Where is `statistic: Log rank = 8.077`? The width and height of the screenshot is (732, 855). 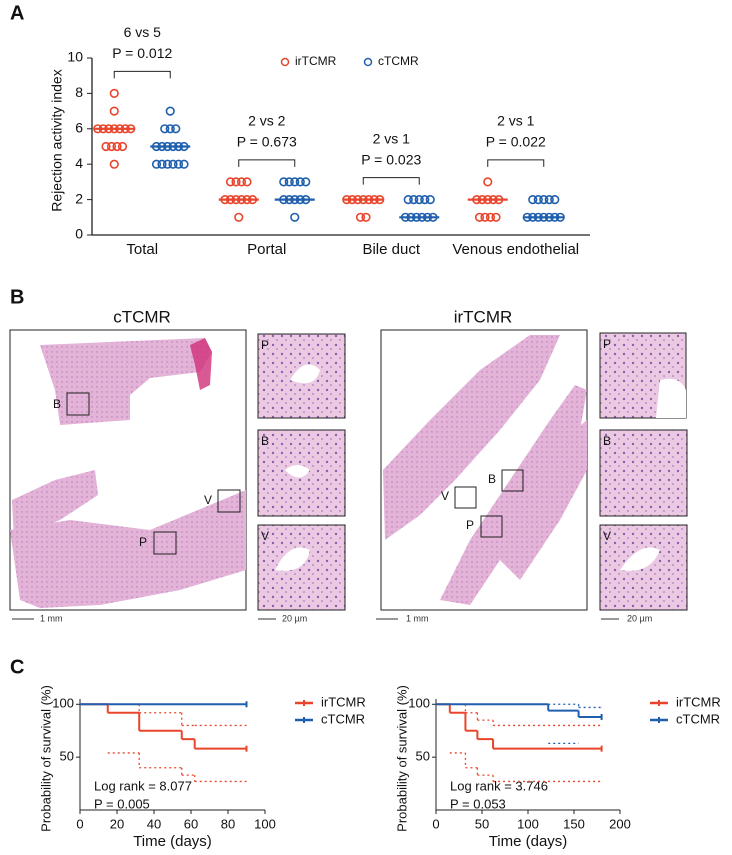
statistic: Log rank = 8.077 is located at coordinates (143, 785).